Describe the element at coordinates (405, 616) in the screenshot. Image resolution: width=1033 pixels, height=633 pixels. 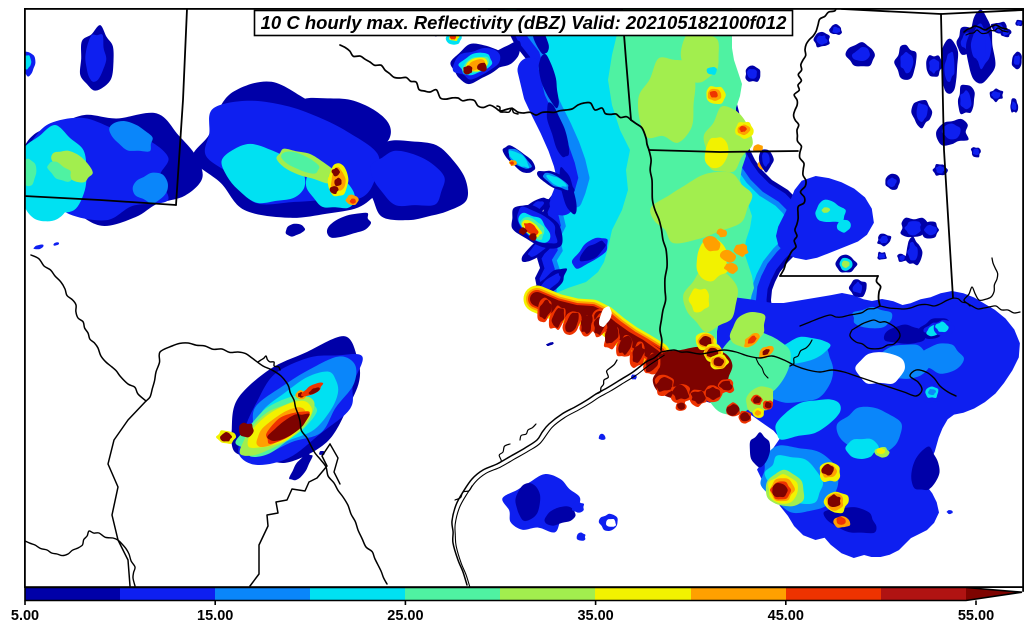
I see `svg-text: 25.00` at that location.